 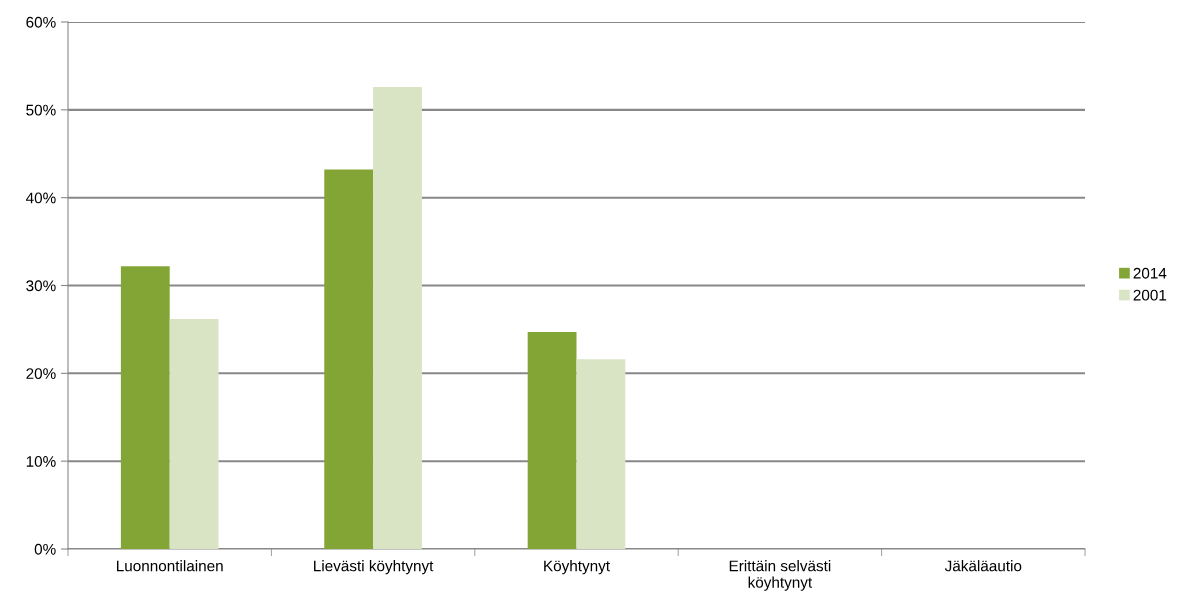 What do you see at coordinates (41, 286) in the screenshot?
I see `y-tick-label: 30%` at bounding box center [41, 286].